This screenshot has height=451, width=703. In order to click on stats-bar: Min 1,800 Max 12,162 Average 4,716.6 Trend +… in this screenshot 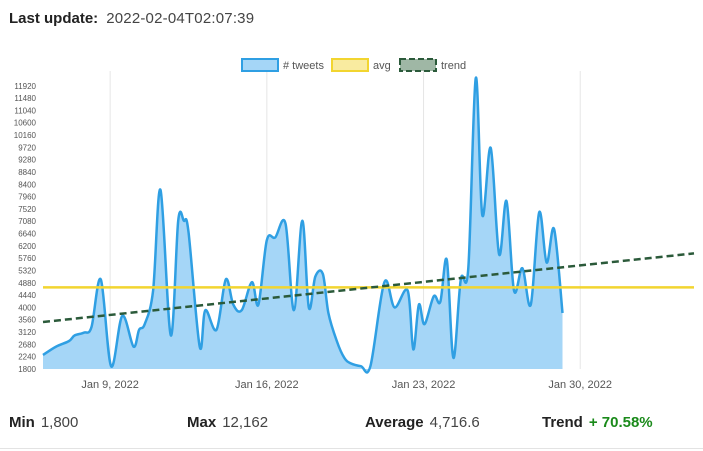, I will do `click(351, 425)`.